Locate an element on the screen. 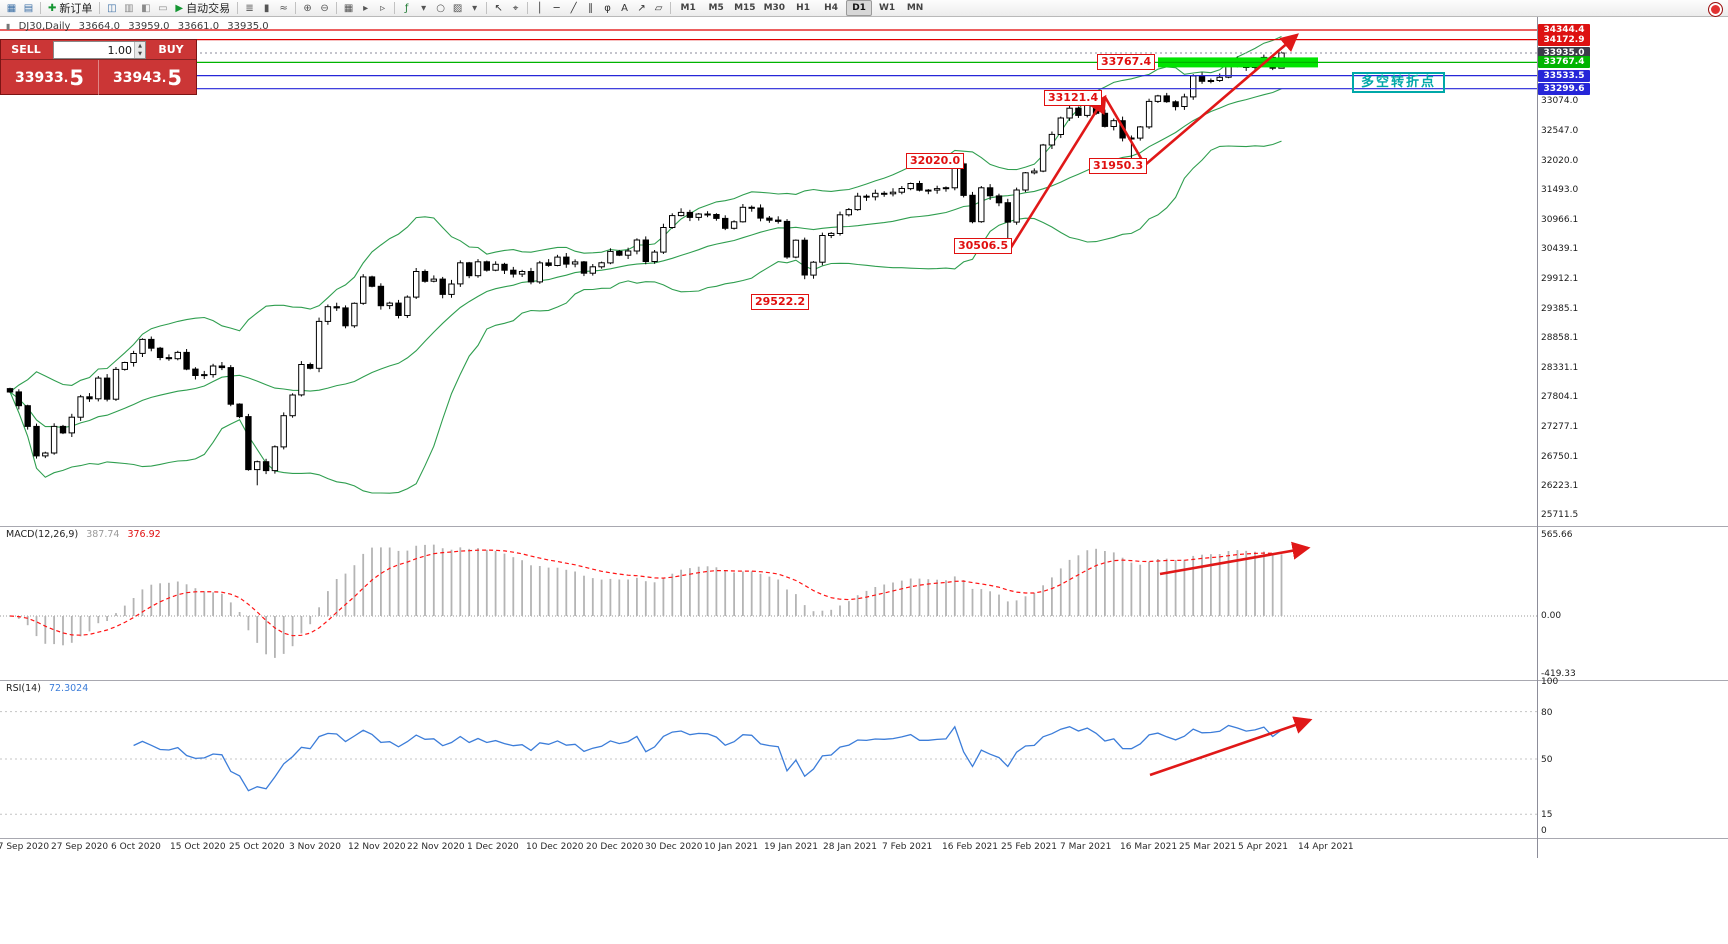 The image size is (1728, 944). volume-down-icon: ▼ is located at coordinates (139, 54).